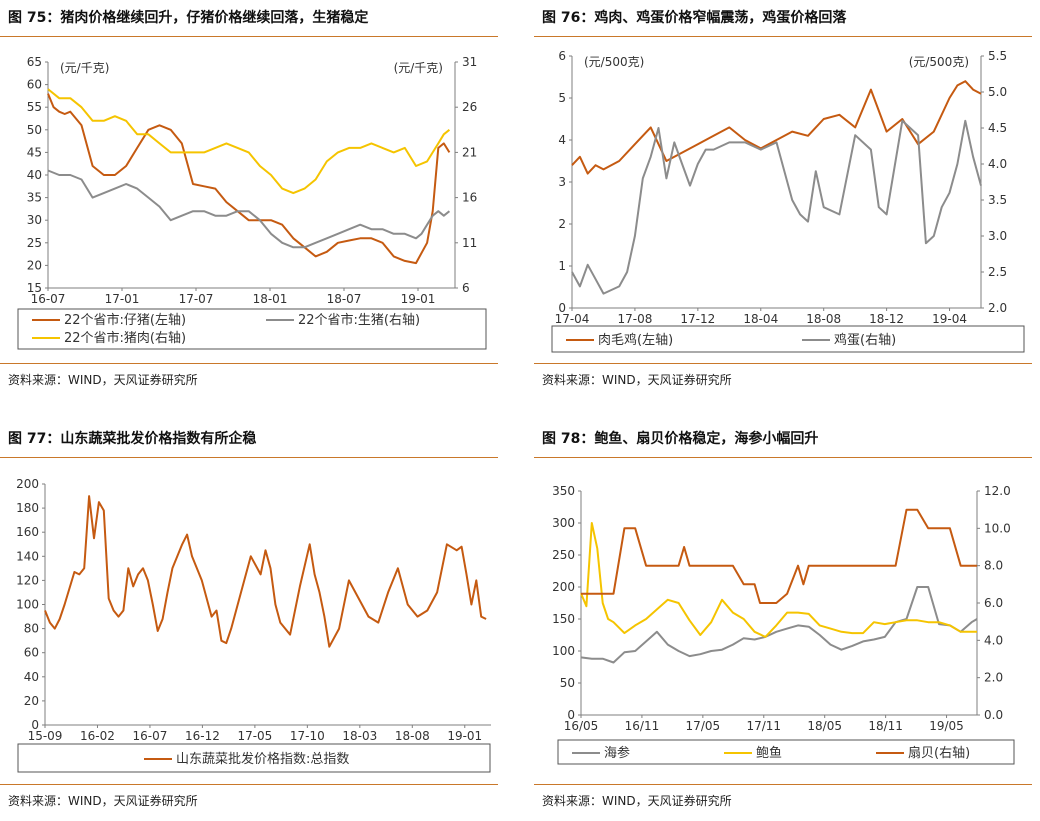 The height and width of the screenshot is (821, 1040). I want to click on legend-label: 山东蔬菜批发价格指数:总指数, so click(262, 759).